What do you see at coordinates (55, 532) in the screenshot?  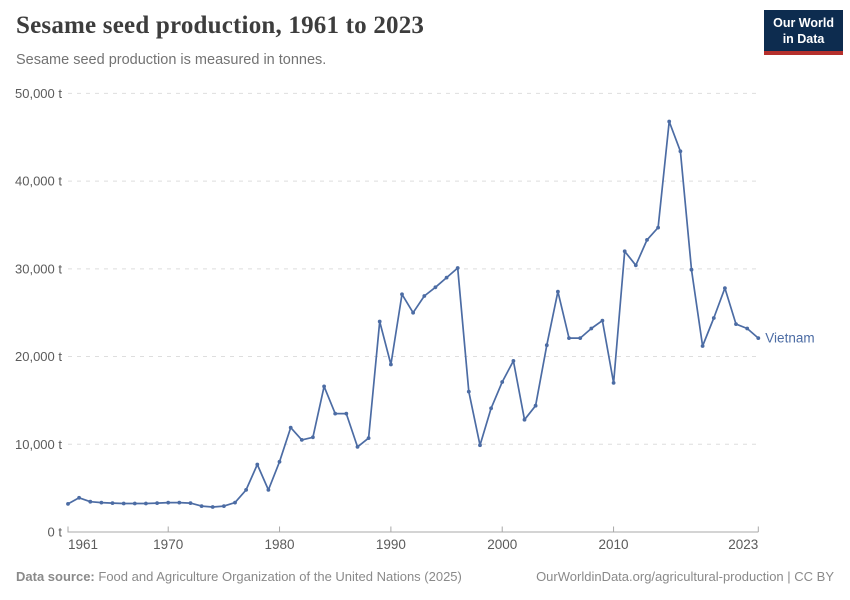 I see `y-tick-label: 0 t` at bounding box center [55, 532].